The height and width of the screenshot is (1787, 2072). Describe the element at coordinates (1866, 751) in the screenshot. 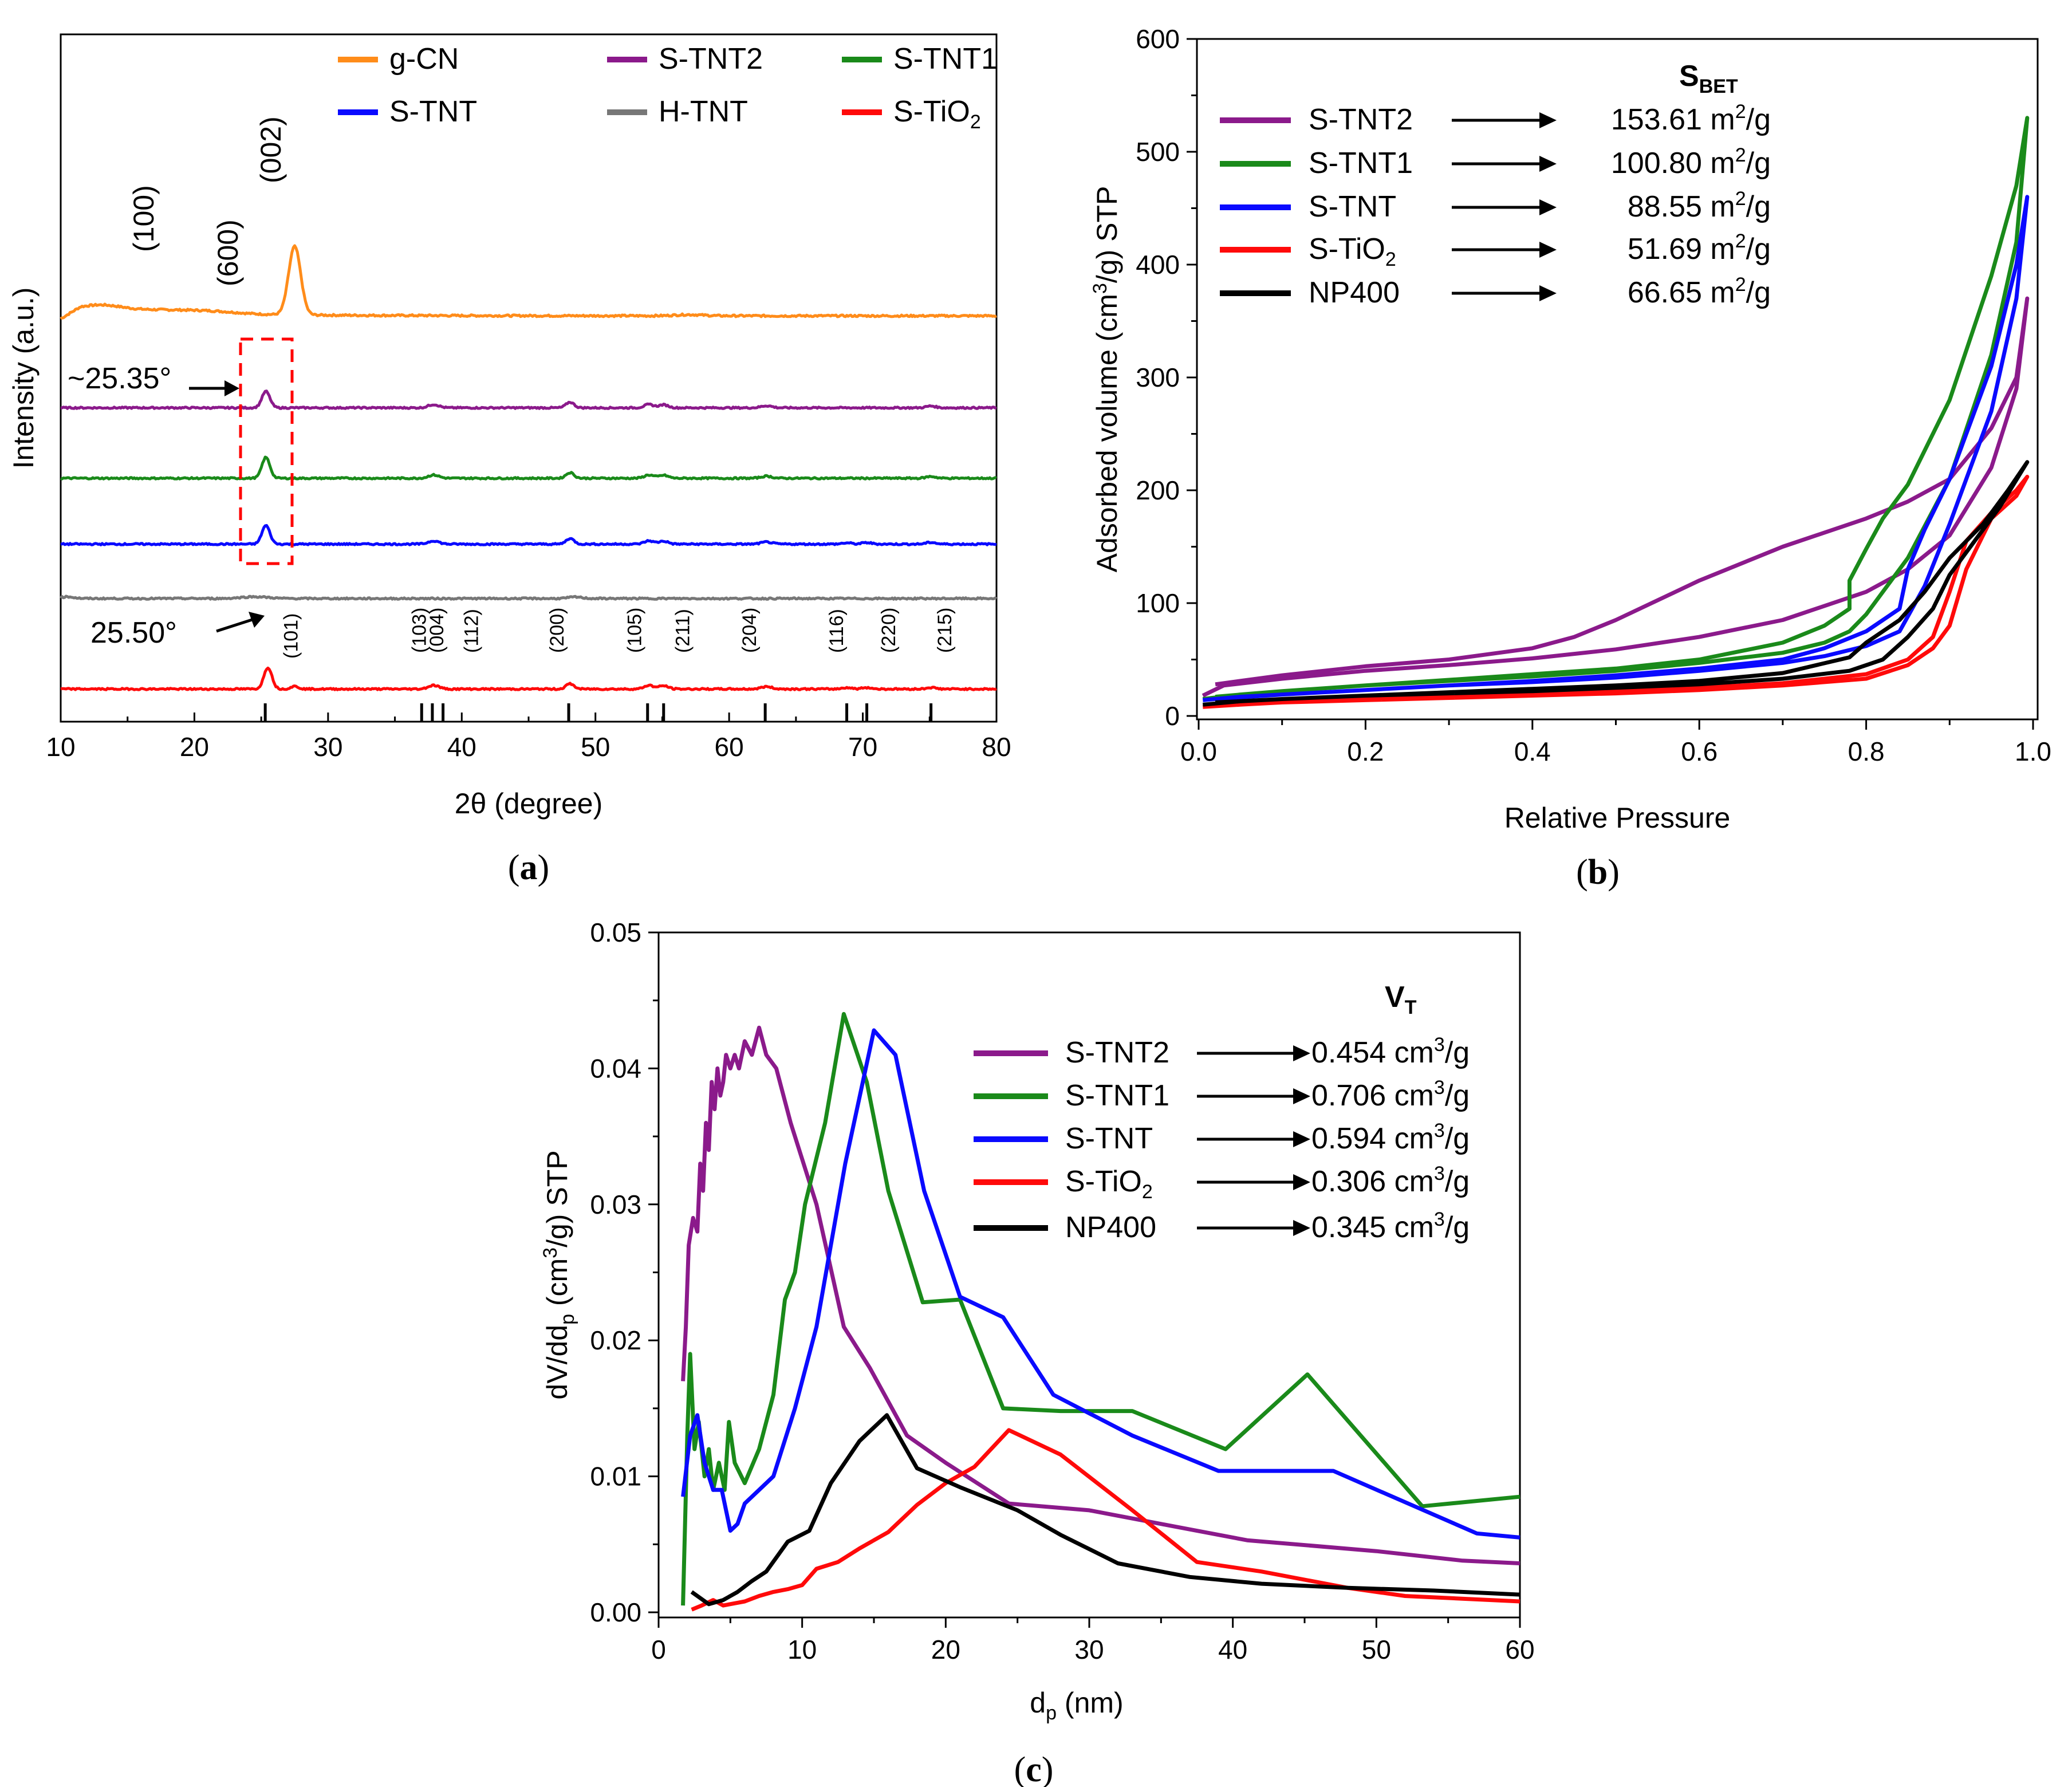

I see `panel-b-x-tick-label-0.8: 0.8` at that location.